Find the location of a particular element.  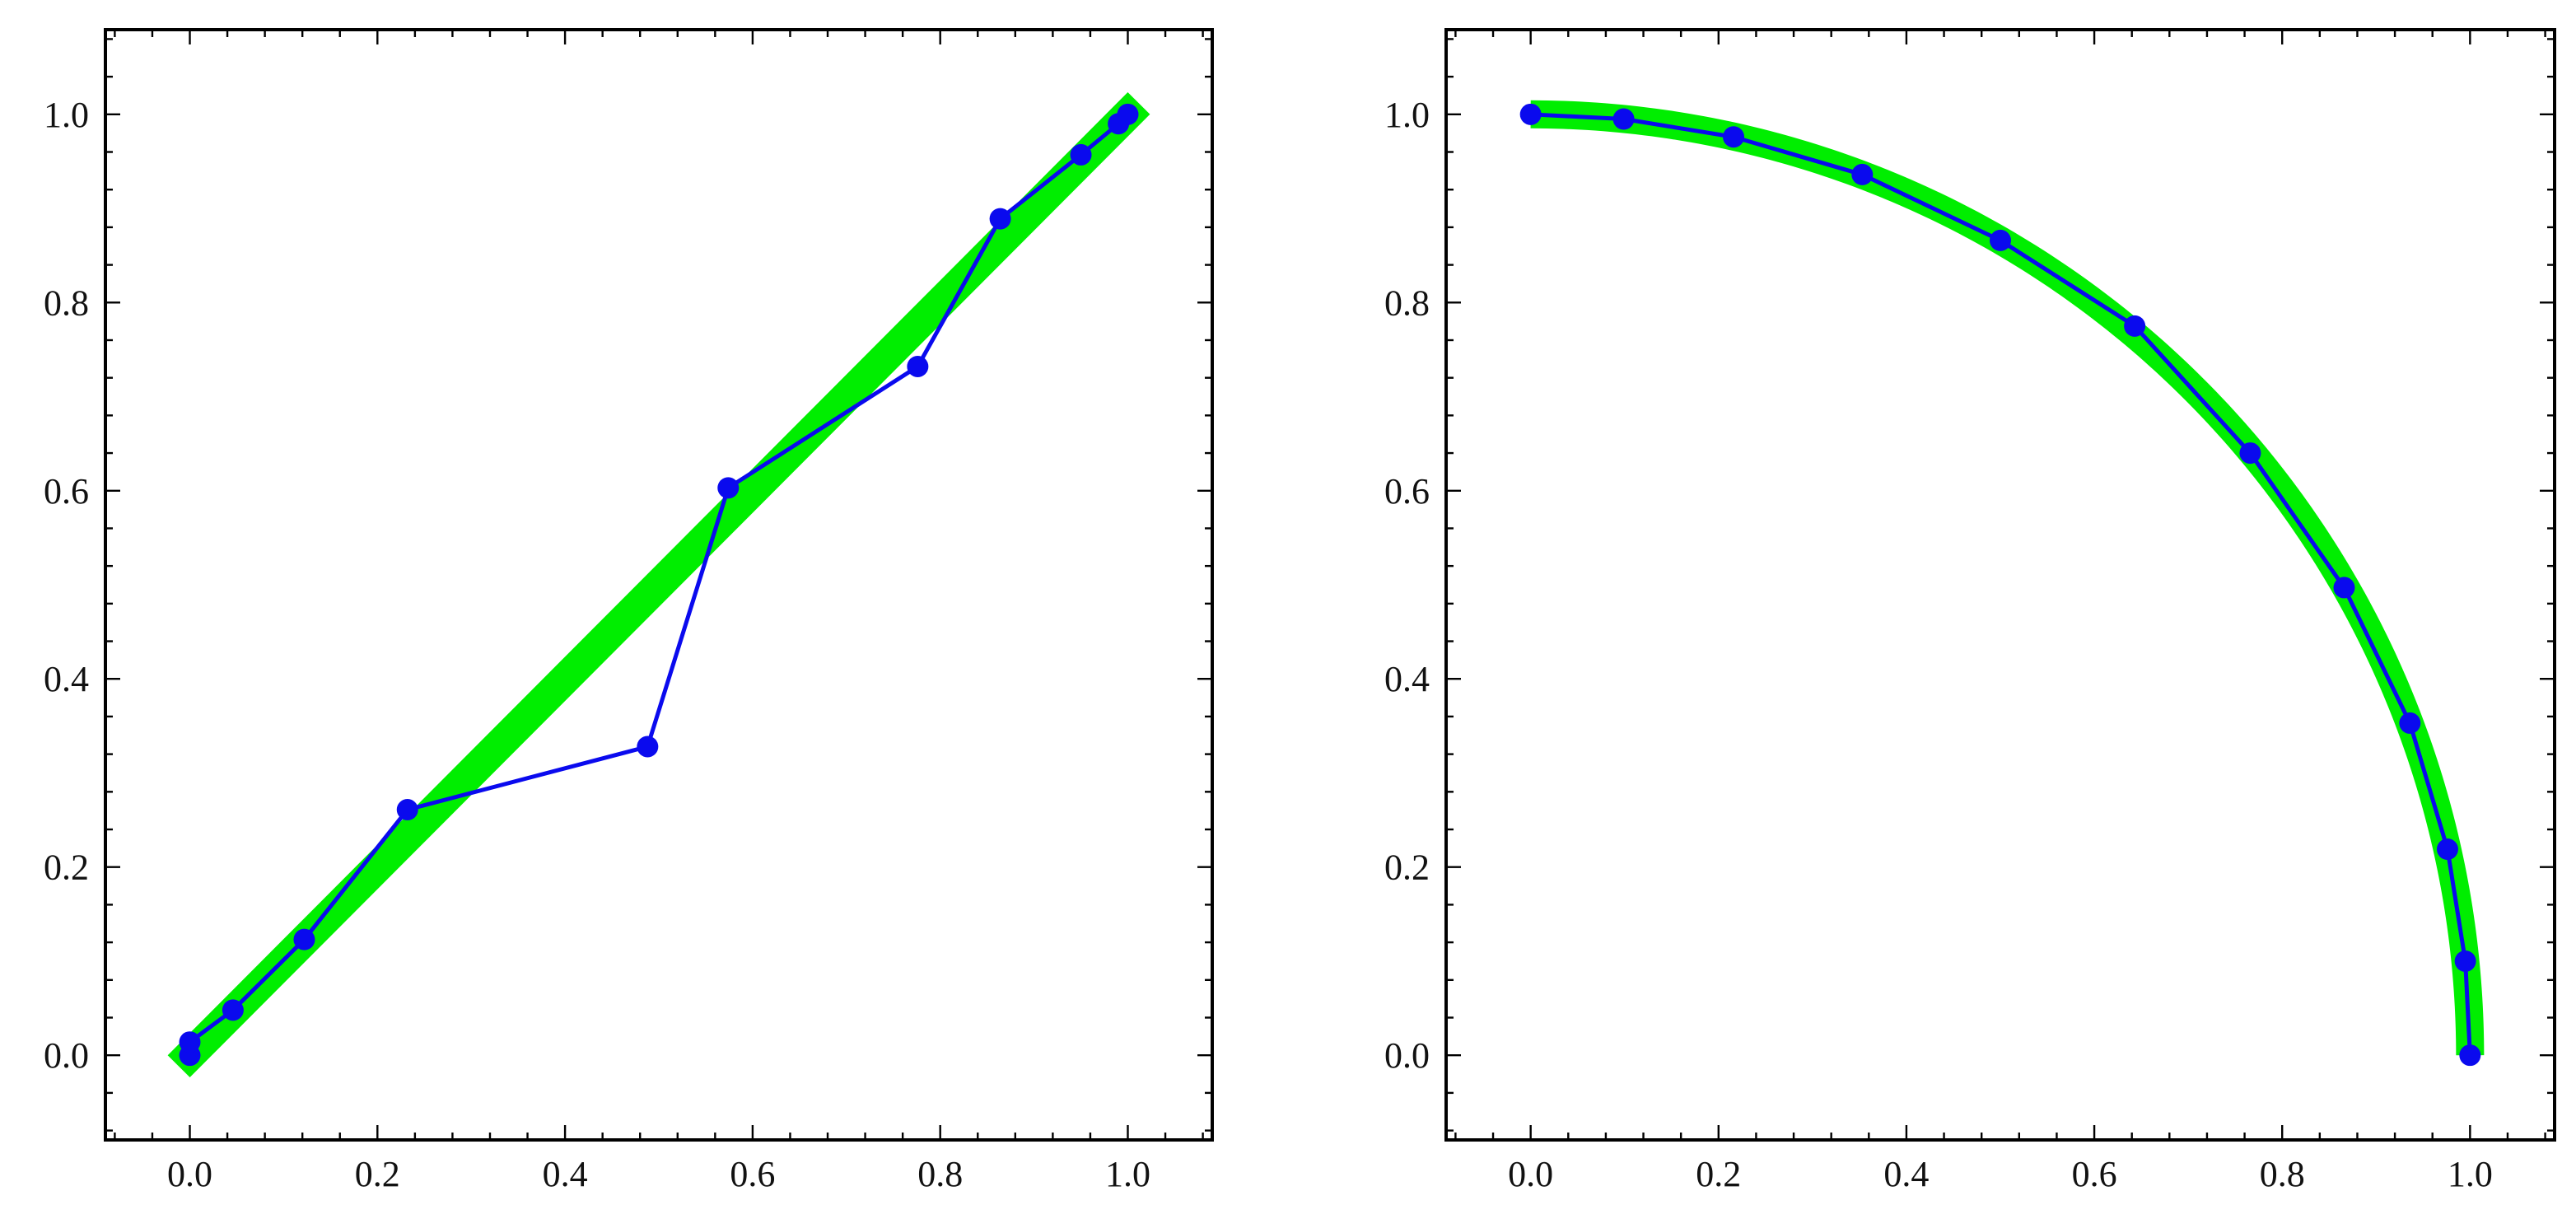

right-plot-y-tick-label: 0.0 is located at coordinates (1407, 1055).